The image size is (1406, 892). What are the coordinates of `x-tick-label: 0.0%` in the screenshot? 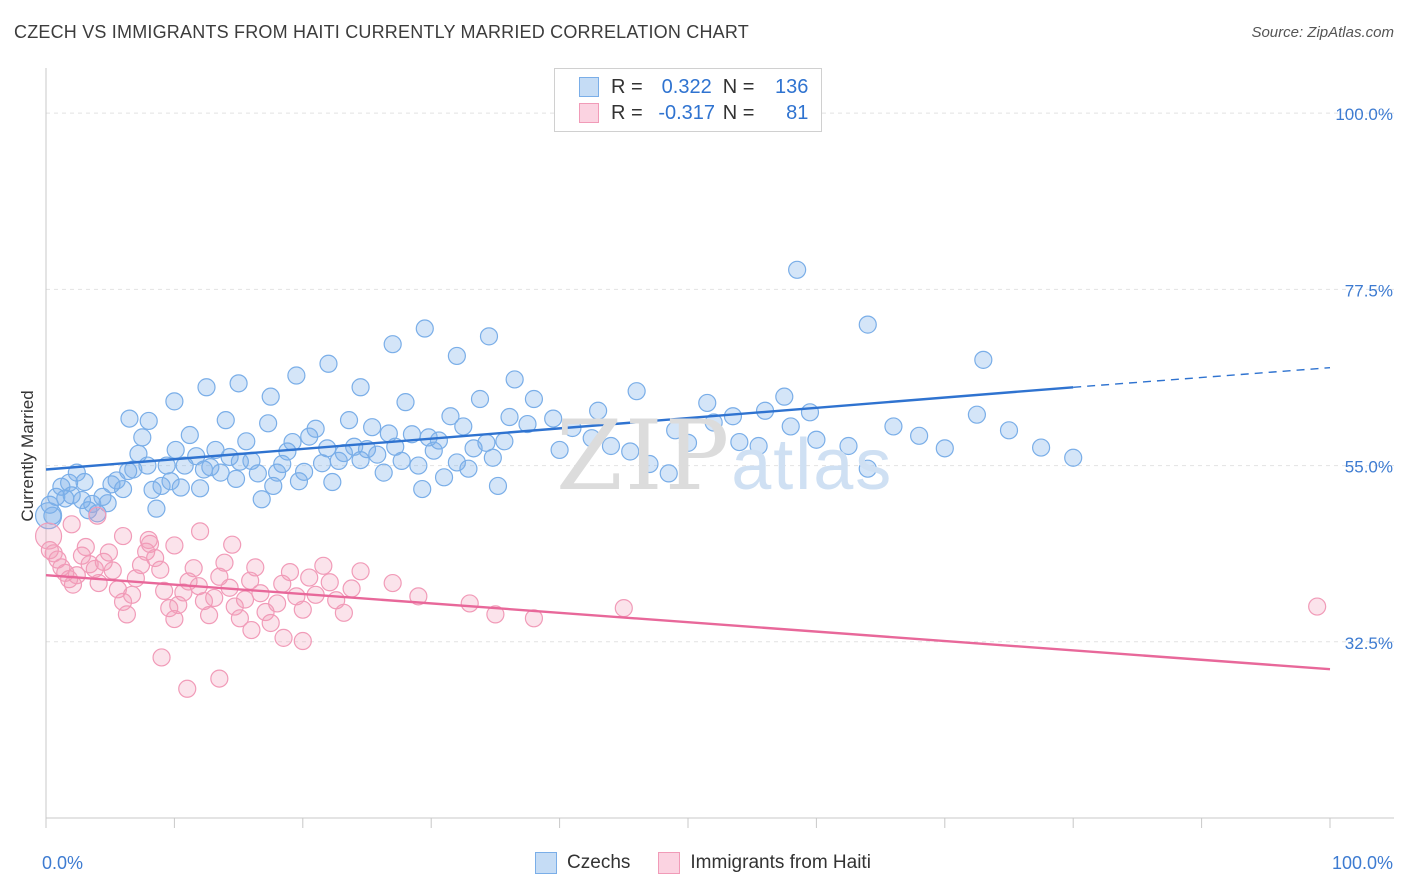 It's located at (62, 863).